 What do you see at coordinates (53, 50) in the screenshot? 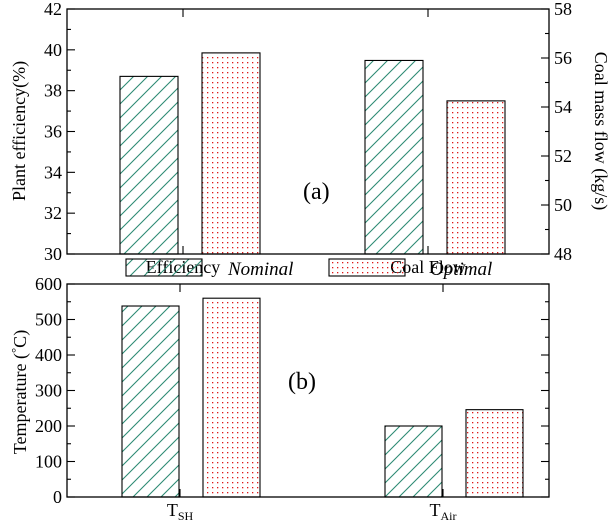
I see `a-left-tick-label: 40` at bounding box center [53, 50].